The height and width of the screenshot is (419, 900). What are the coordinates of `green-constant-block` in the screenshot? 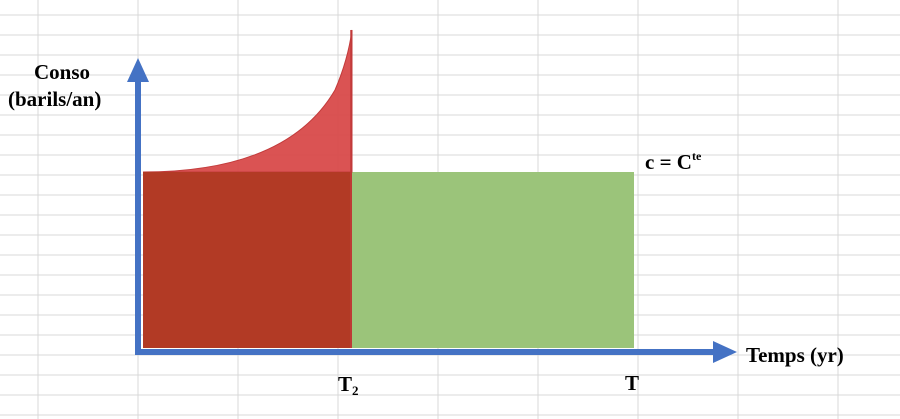 It's located at (492, 260).